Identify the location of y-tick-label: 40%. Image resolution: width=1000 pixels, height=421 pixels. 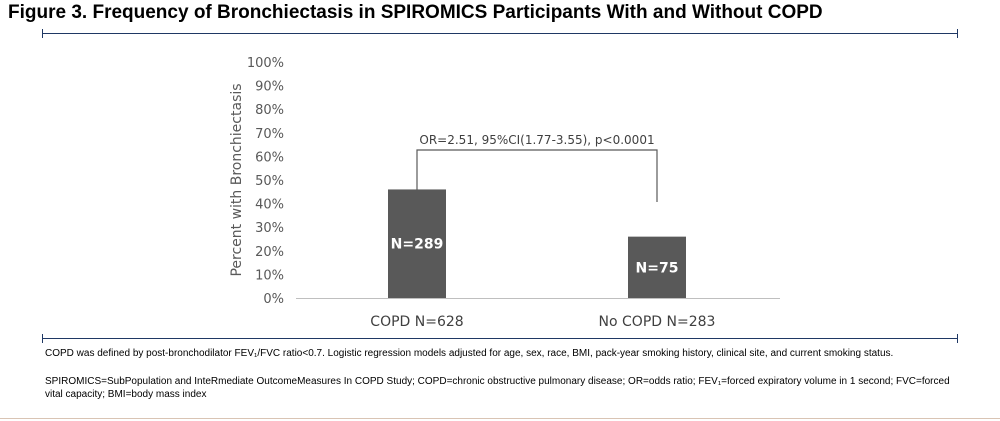
(269, 205).